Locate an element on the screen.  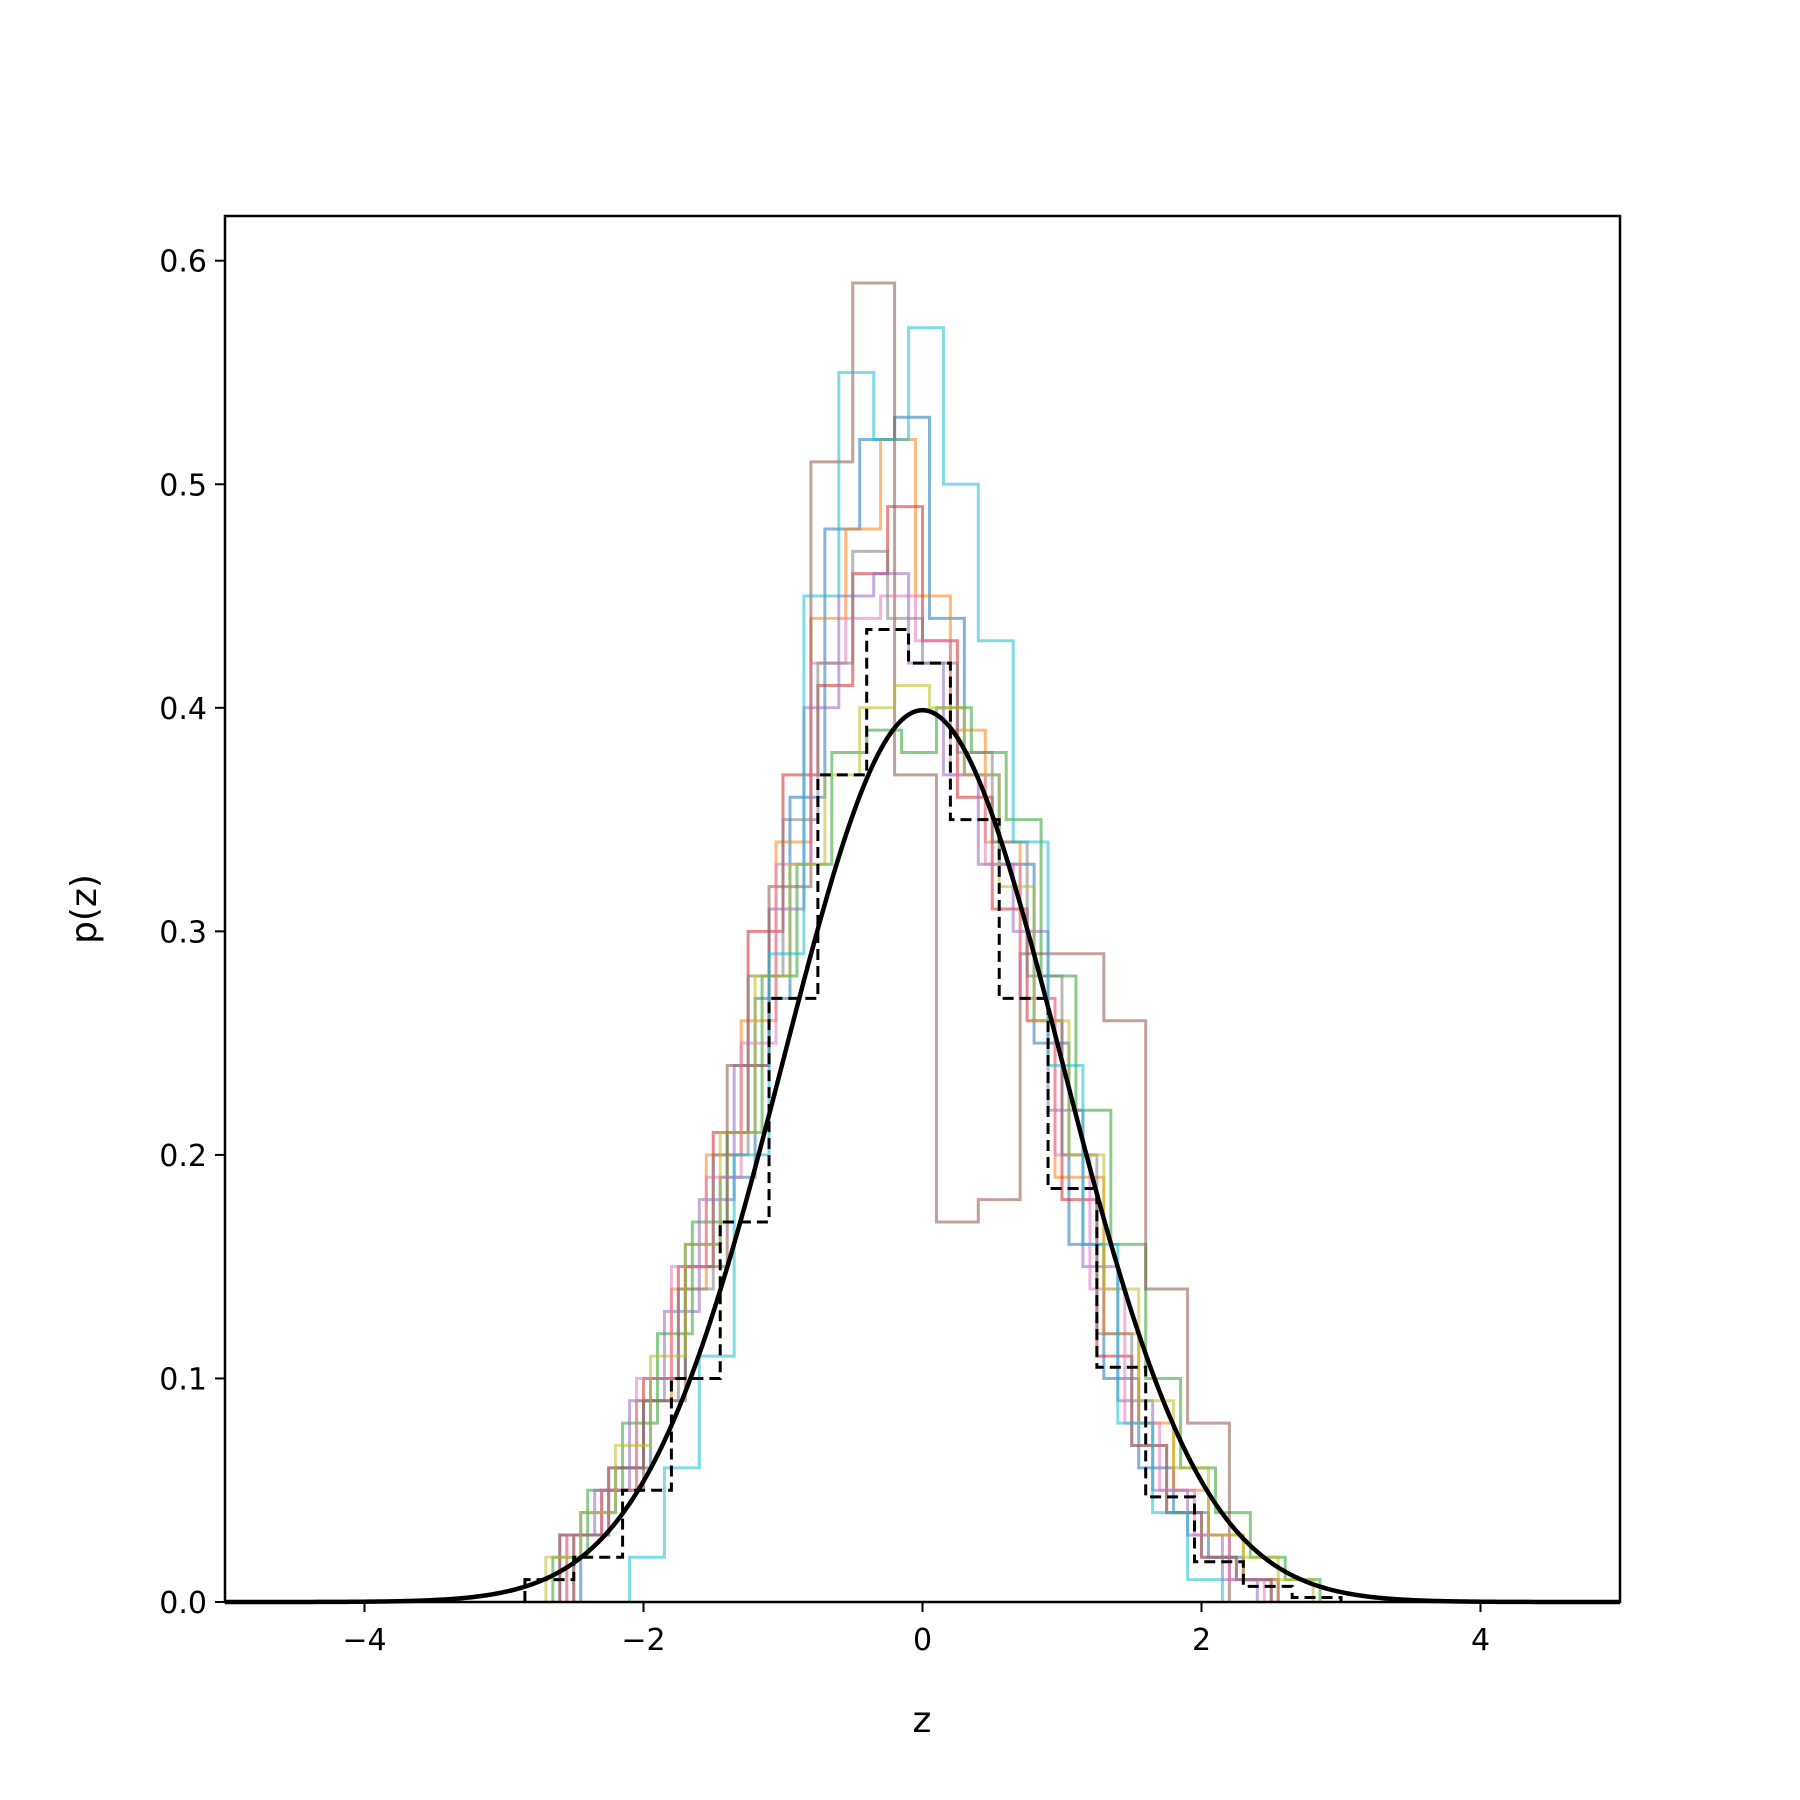
x-tick-label: 4 is located at coordinates (1480, 1640).